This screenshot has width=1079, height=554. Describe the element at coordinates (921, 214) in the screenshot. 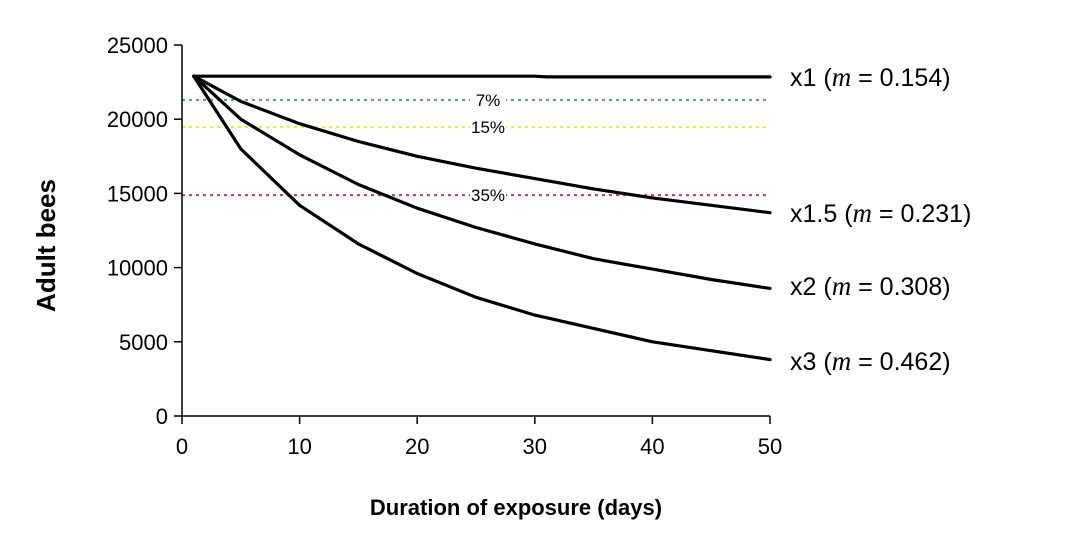

I see `series-label-suffix: = 0.231)` at that location.